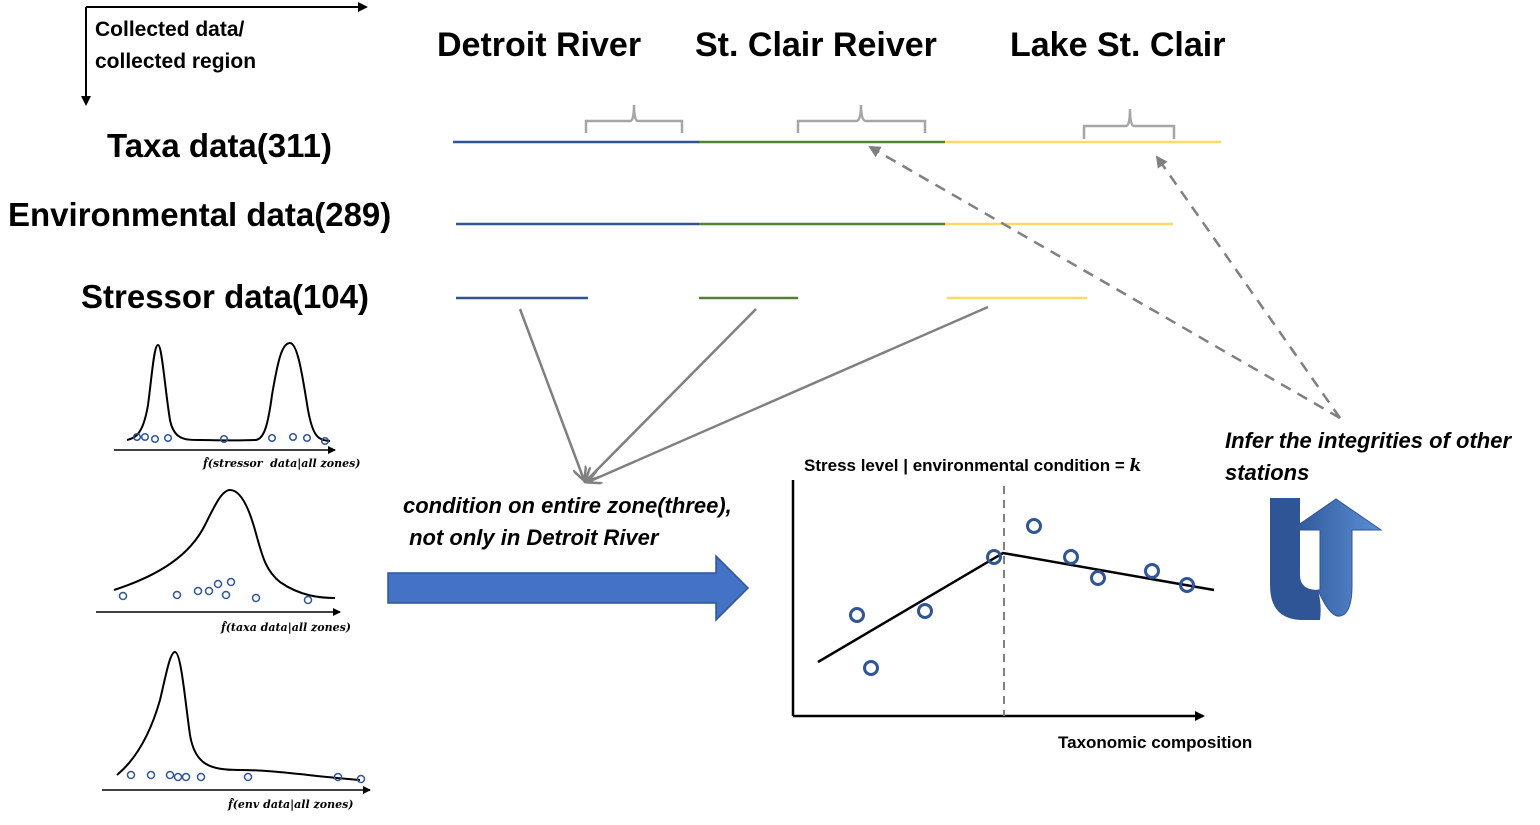  What do you see at coordinates (567, 505) in the screenshot?
I see `condition-note-line1: condition on entire zone(three),` at bounding box center [567, 505].